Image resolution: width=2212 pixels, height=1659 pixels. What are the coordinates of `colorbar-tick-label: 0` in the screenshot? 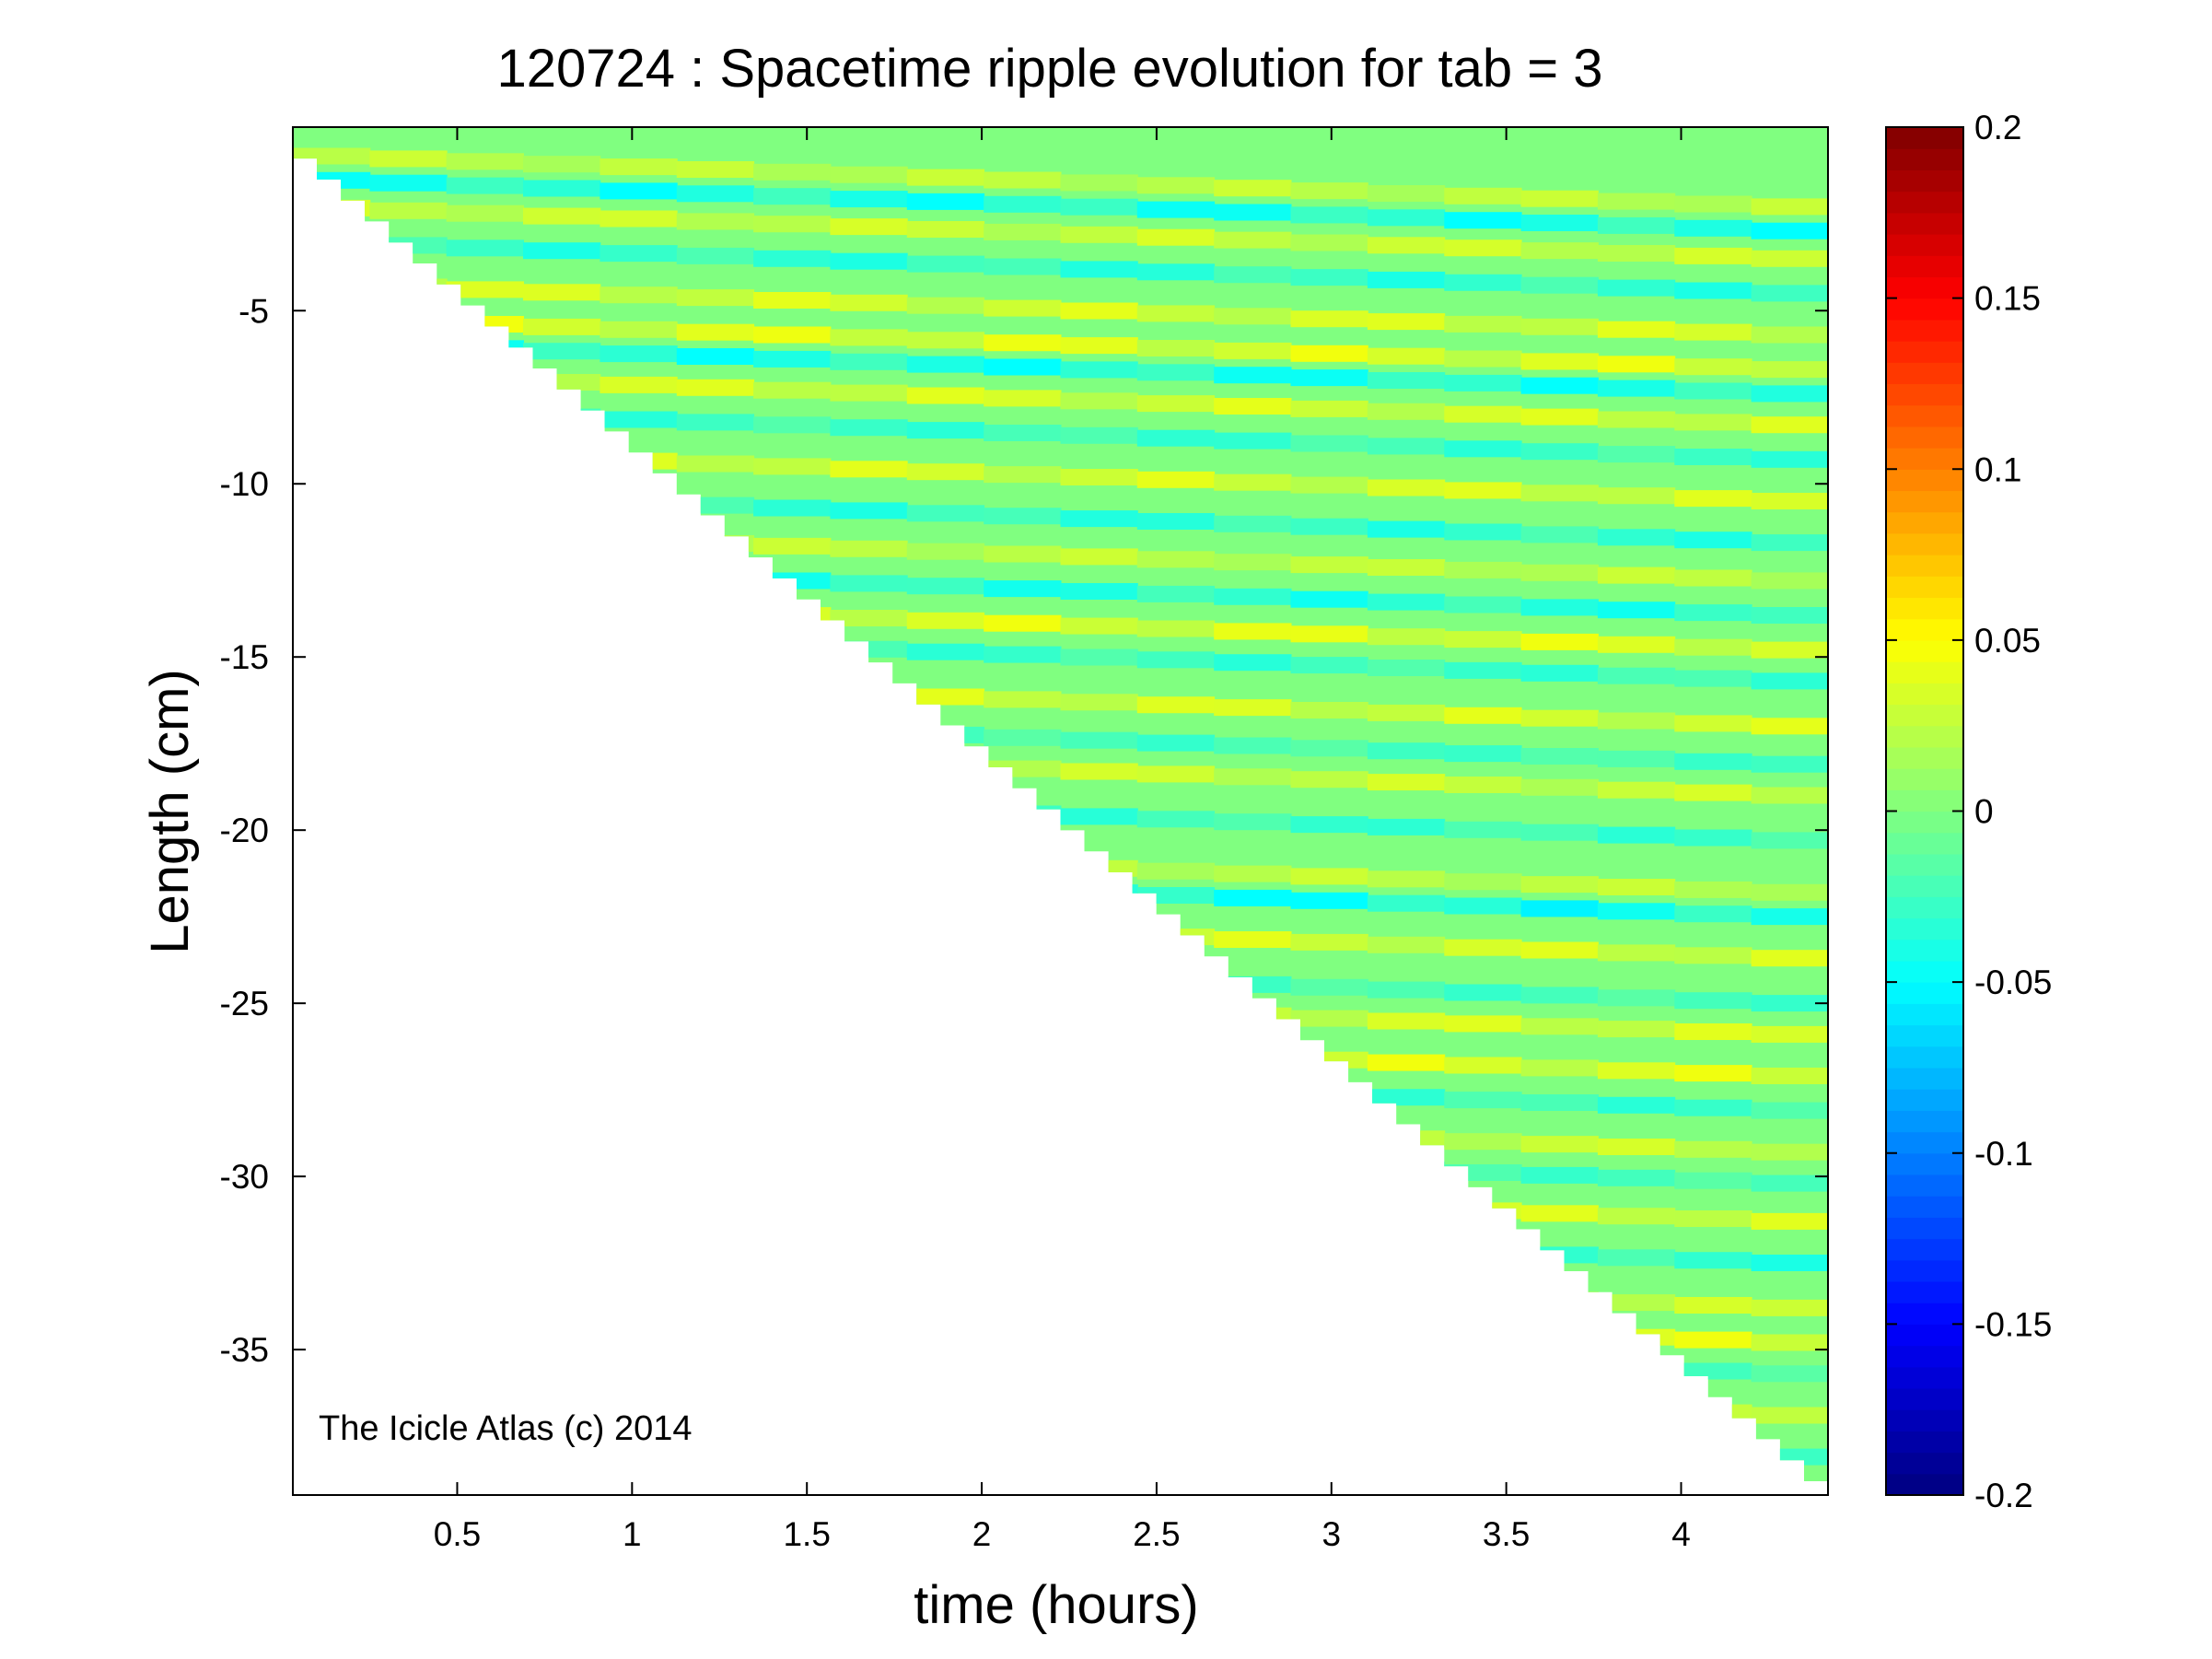 It's located at (1984, 812).